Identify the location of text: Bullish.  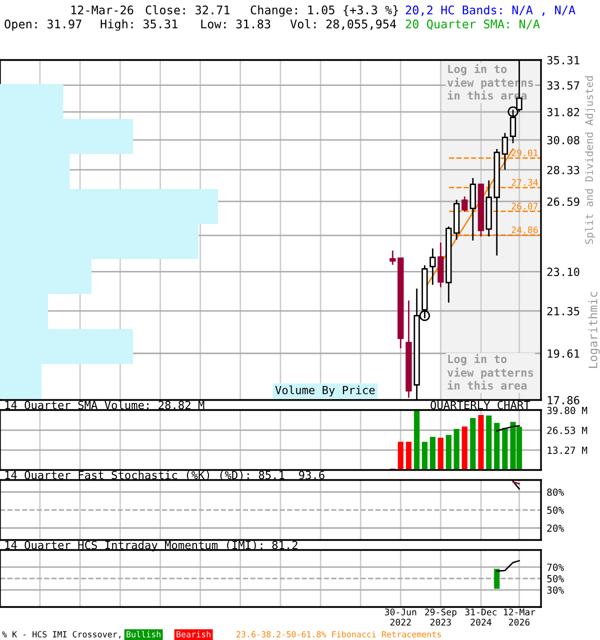
(143, 634).